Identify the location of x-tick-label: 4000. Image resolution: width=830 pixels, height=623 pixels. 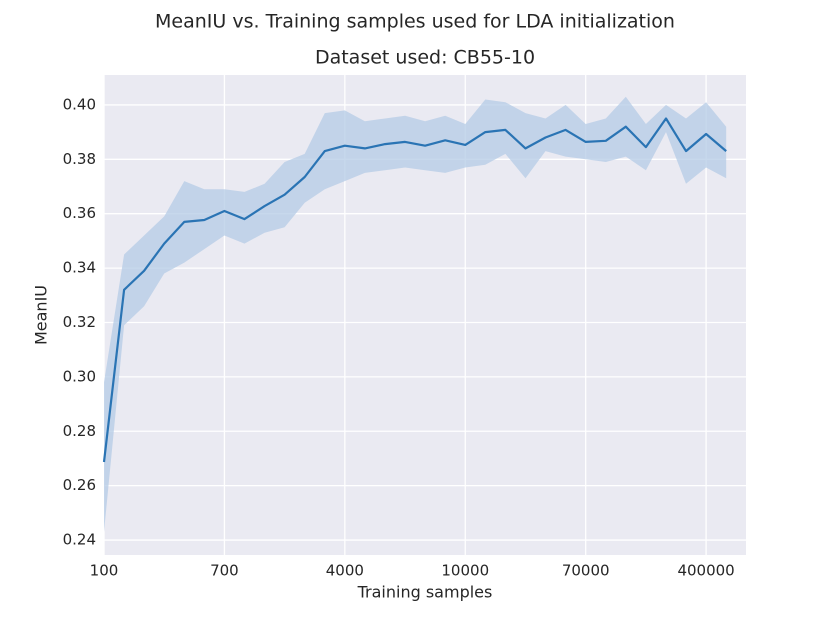
(345, 571).